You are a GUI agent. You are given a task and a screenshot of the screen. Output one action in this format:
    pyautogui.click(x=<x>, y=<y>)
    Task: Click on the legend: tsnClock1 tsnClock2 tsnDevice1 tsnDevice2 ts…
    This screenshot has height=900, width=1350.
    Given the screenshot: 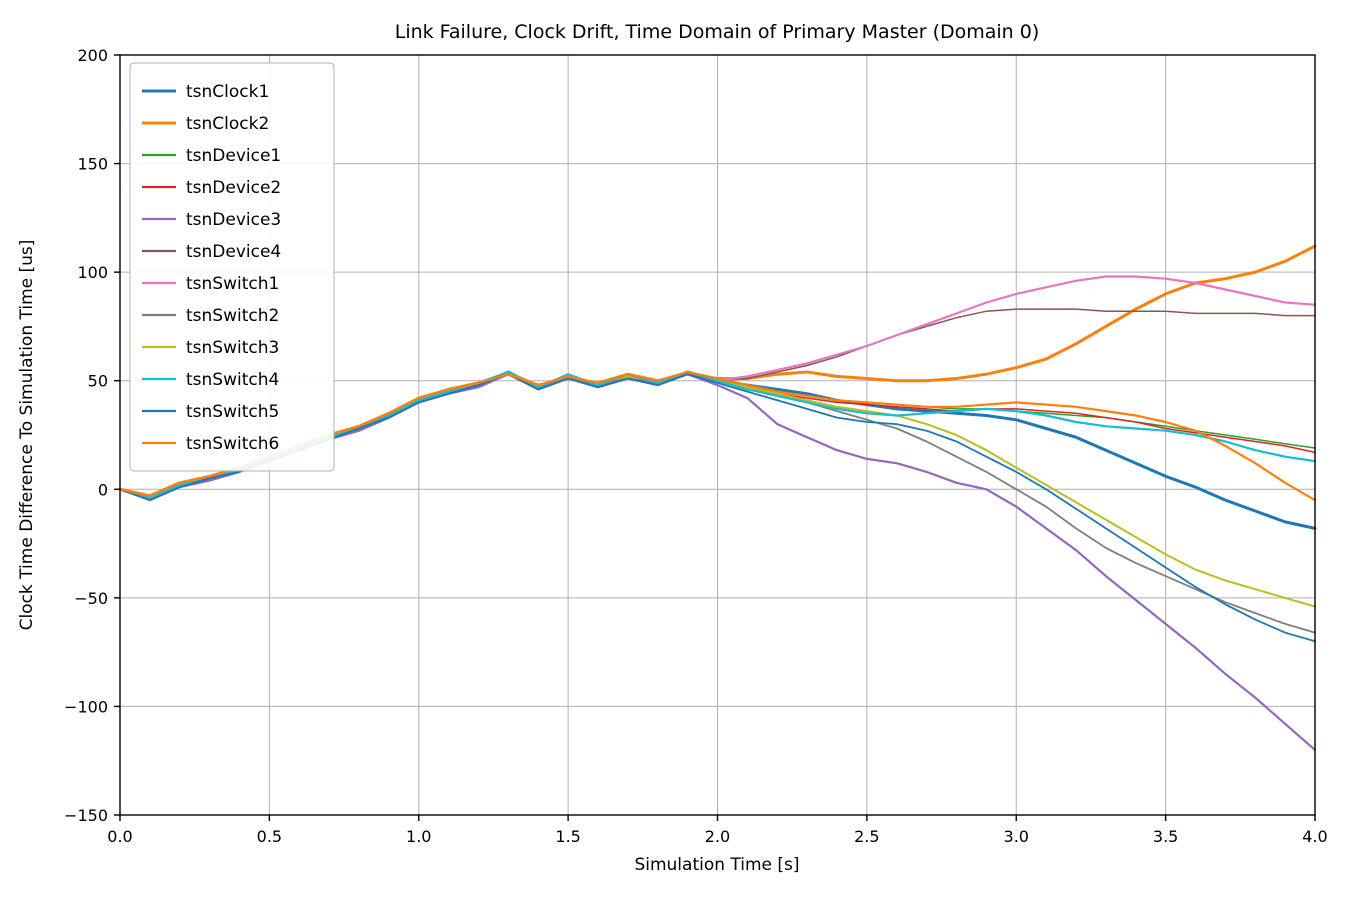 What is the action you would take?
    pyautogui.click(x=232, y=267)
    